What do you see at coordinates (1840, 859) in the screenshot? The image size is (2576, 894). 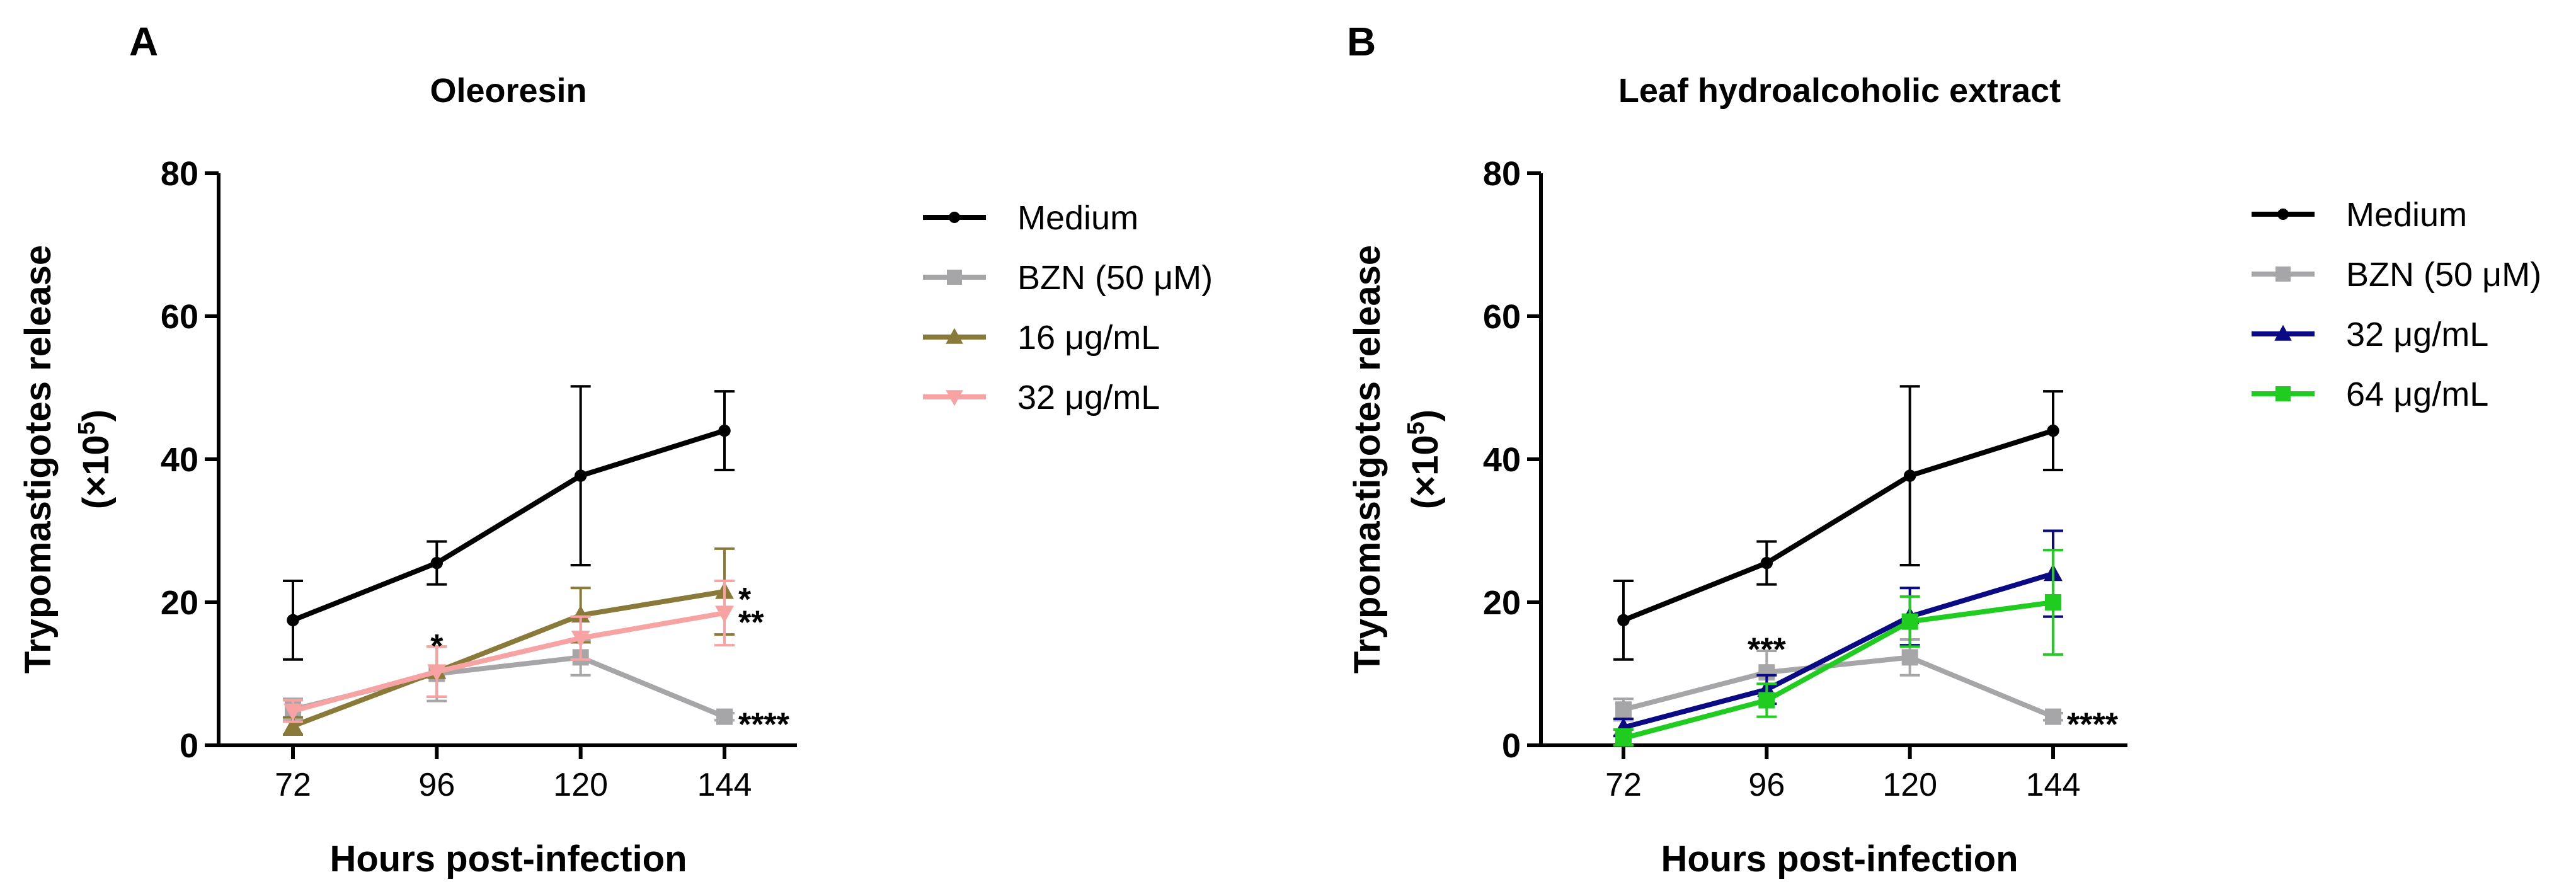 I see `x-axis-label-b: Hours post-infection` at bounding box center [1840, 859].